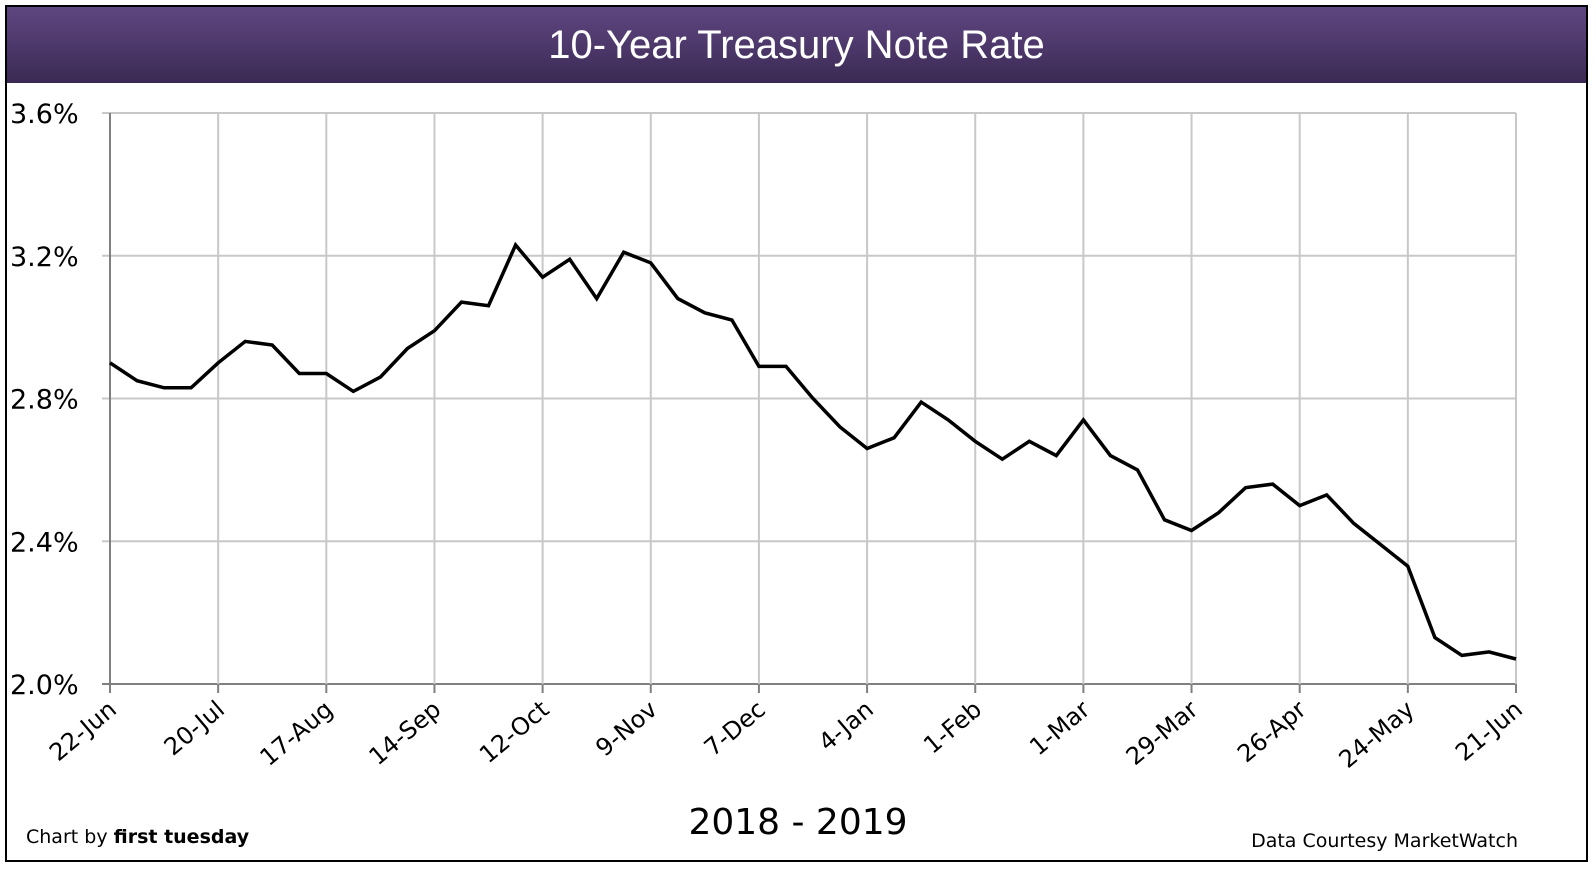  Describe the element at coordinates (1059, 728) in the screenshot. I see `x-tick-label: 1-Mar` at that location.